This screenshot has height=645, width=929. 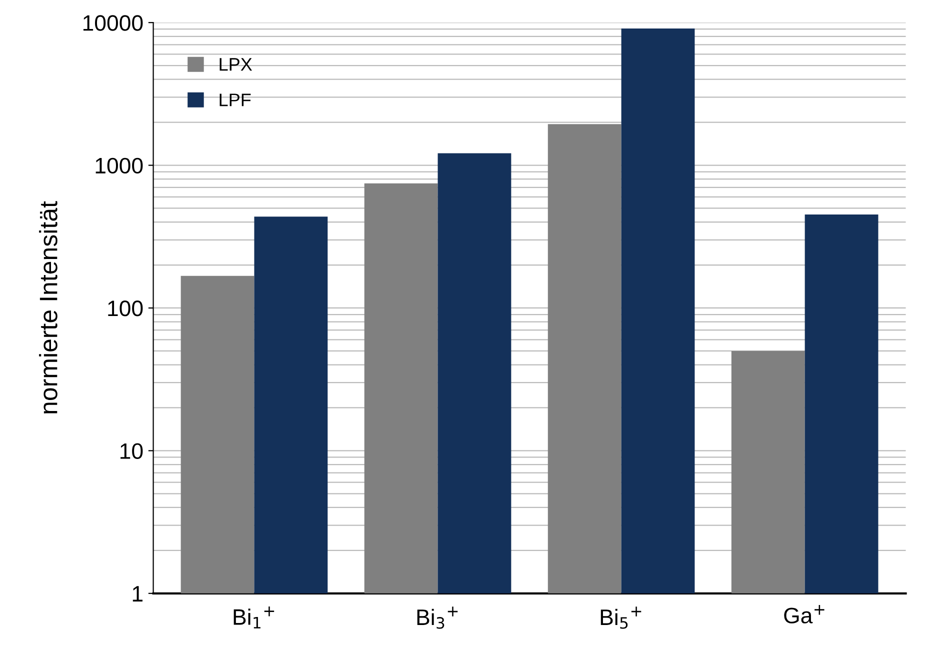 I want to click on y-tick-label: 10000, so click(x=113, y=23).